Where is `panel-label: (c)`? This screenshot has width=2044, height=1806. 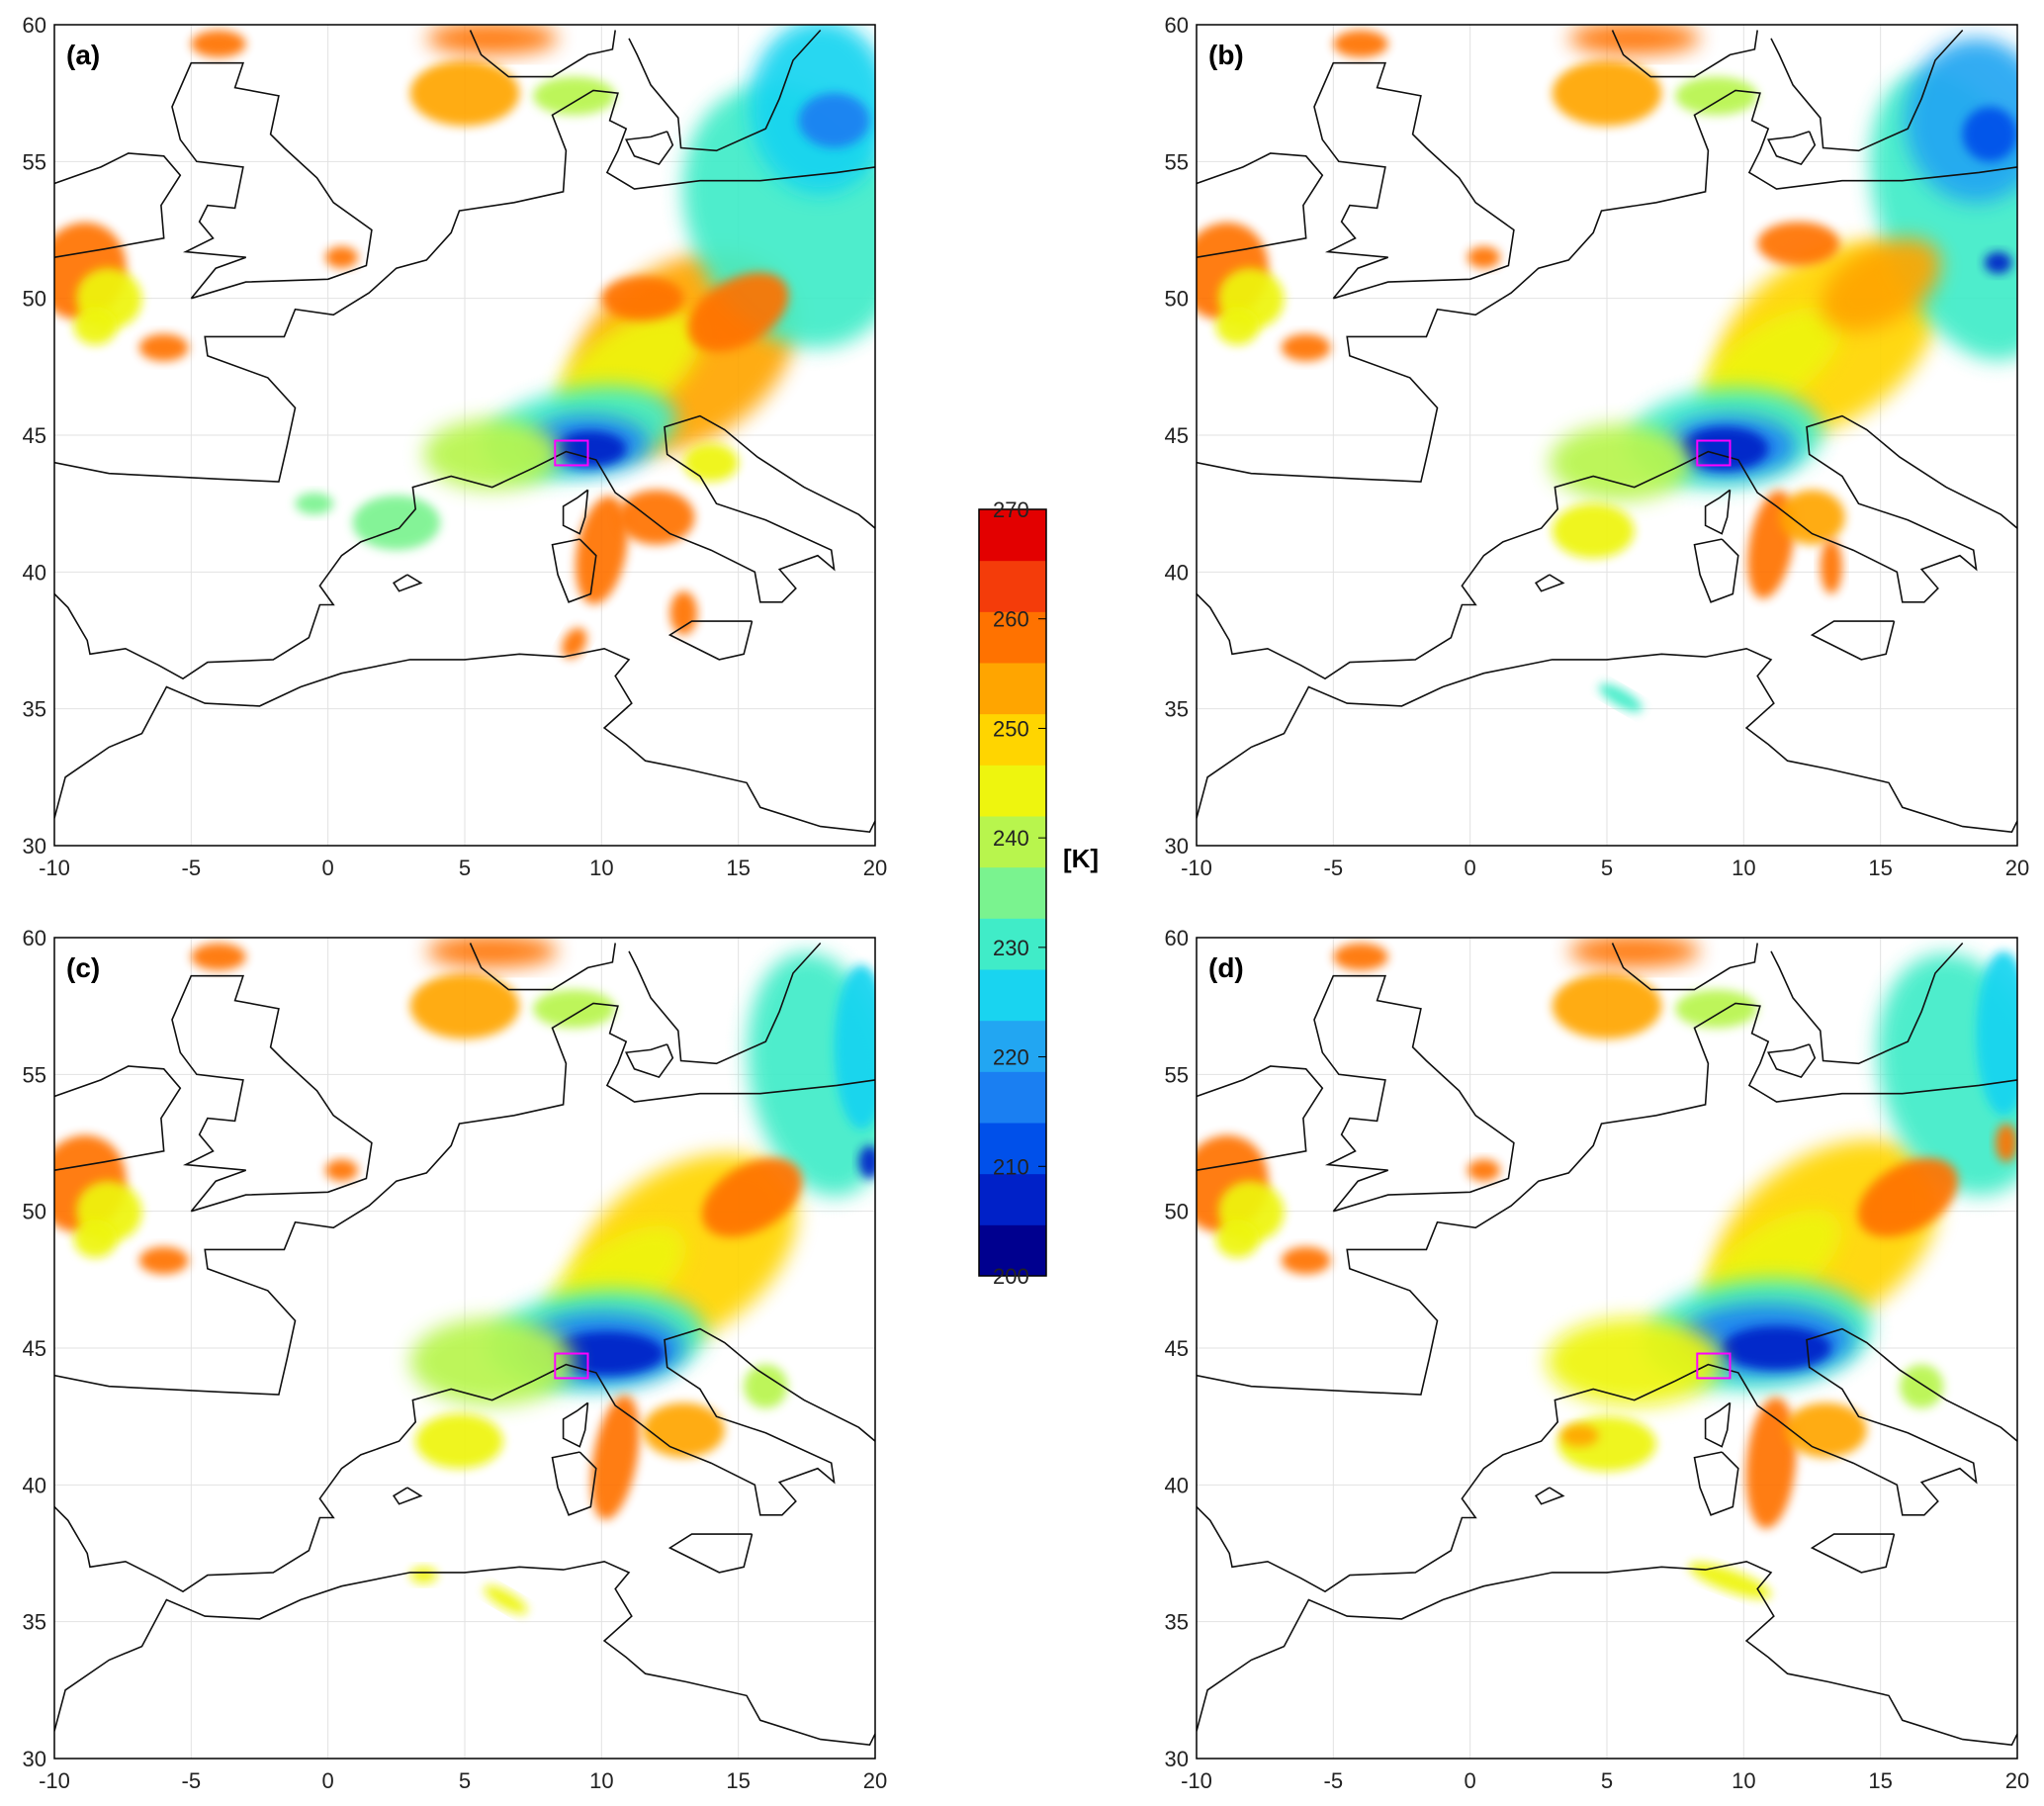
panel-label: (c) is located at coordinates (83, 967).